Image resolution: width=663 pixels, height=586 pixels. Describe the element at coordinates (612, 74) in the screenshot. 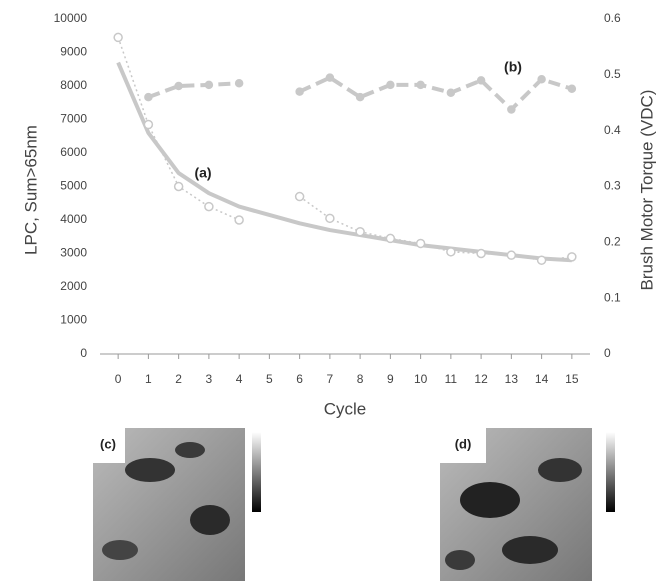

I see `y2-tick-label: 0.5` at that location.